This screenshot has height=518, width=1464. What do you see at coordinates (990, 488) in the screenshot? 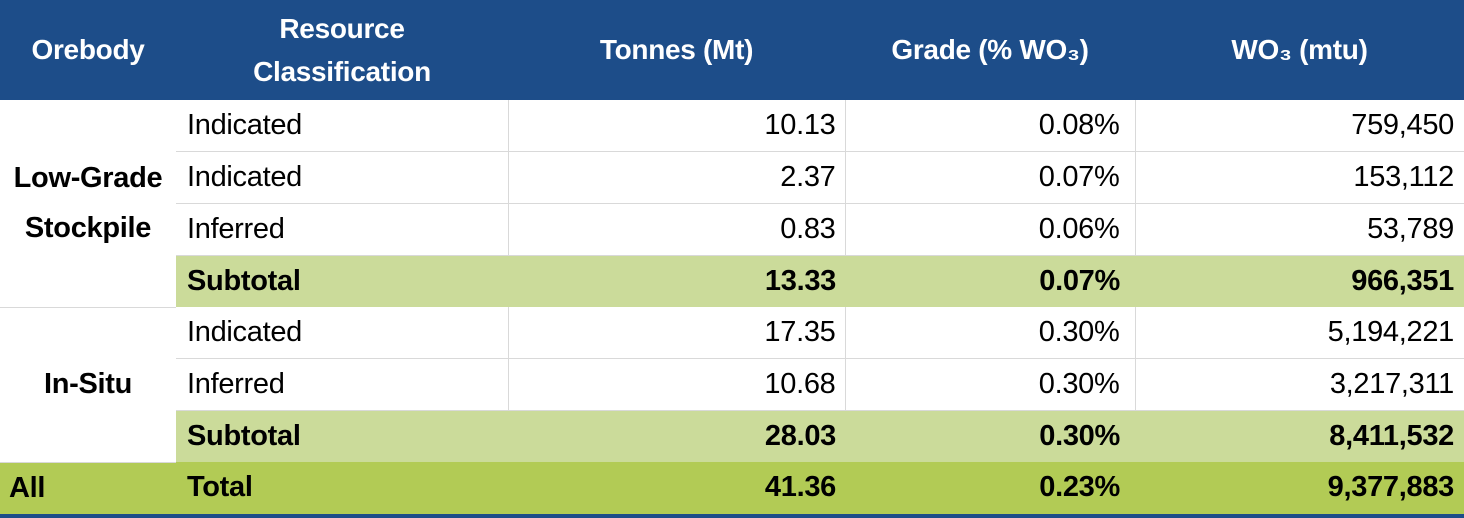
I see `total-grade-cell: 0.23%` at bounding box center [990, 488].